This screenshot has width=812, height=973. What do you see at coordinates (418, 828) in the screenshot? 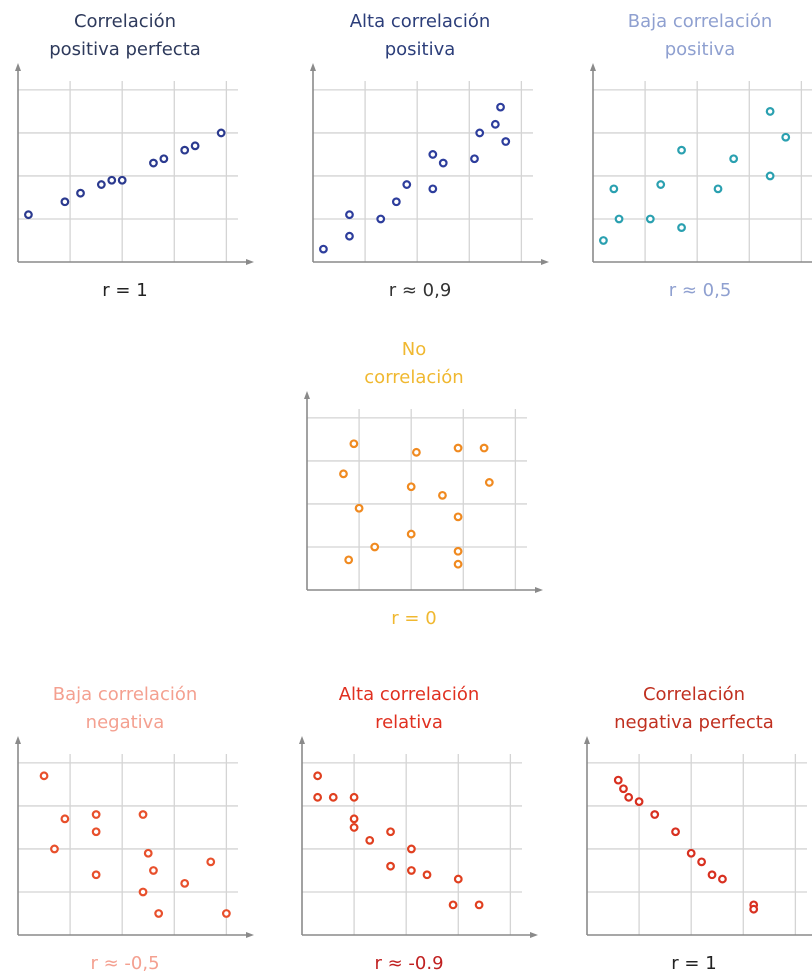
I see `scatter-panel: Alta correlación relativa r ≈ -0.9` at bounding box center [418, 828].